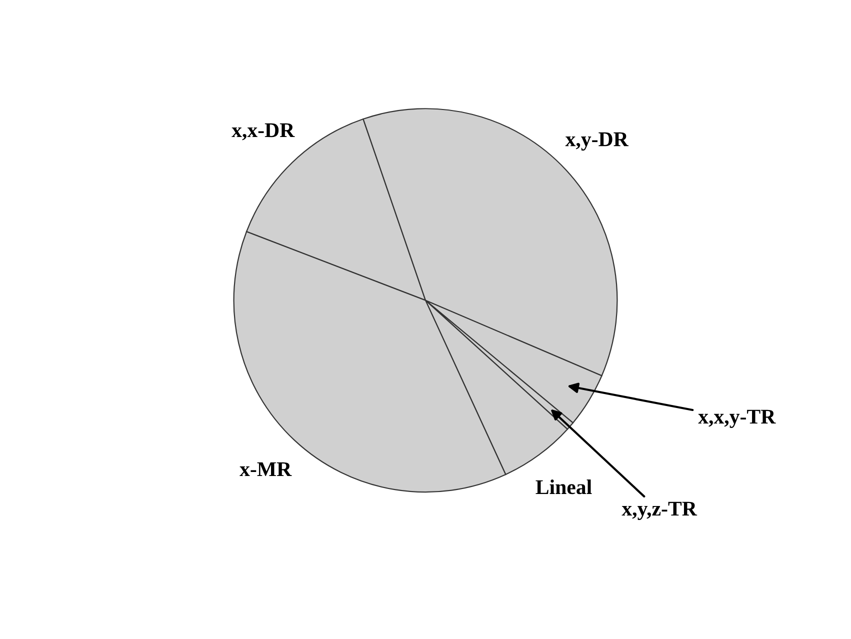 Image resolution: width=851 pixels, height=639 pixels. What do you see at coordinates (564, 487) in the screenshot?
I see `slice-label: Lineal` at bounding box center [564, 487].